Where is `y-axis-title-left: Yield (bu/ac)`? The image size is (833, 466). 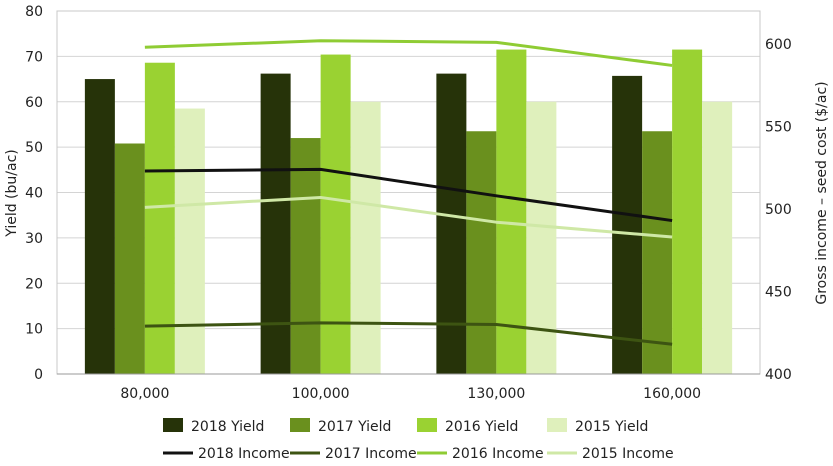 y-axis-title-left: Yield (bu/ac) is located at coordinates (12, 193).